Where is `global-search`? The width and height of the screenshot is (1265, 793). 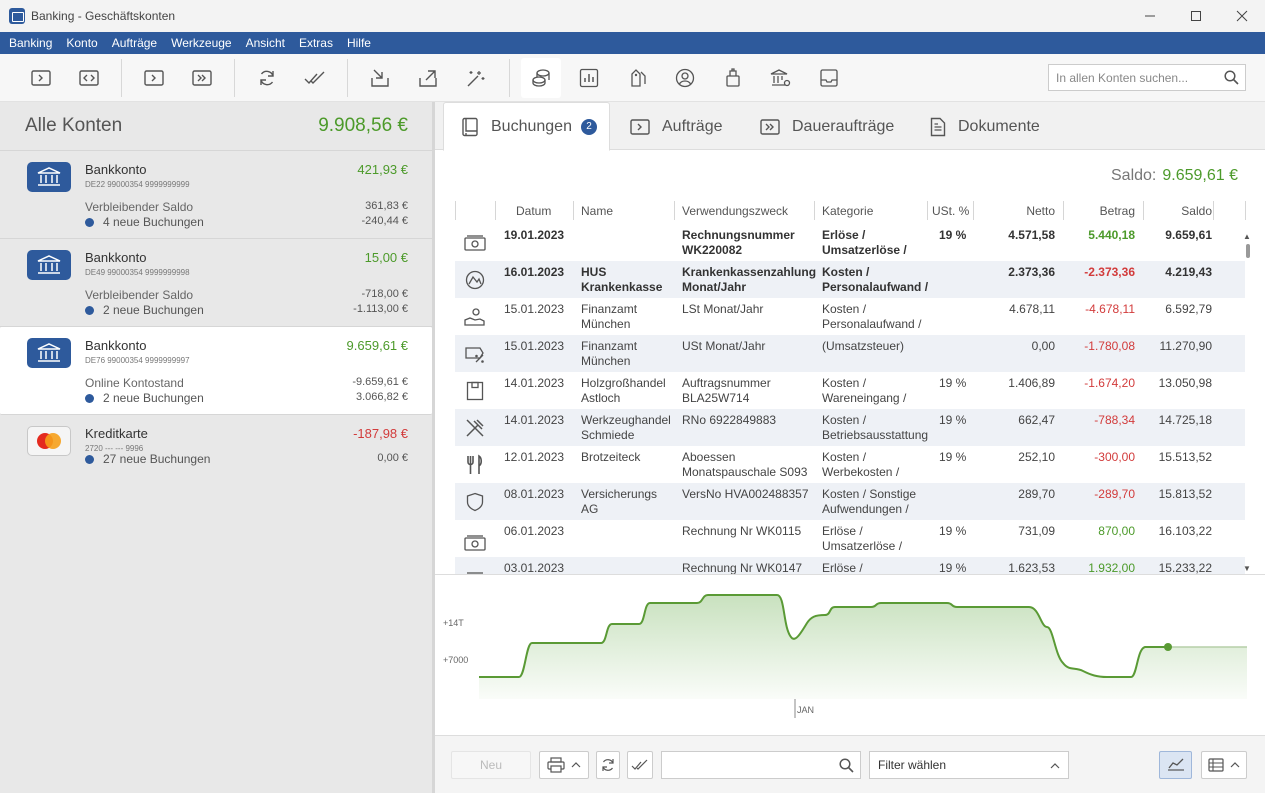 global-search is located at coordinates (1147, 77).